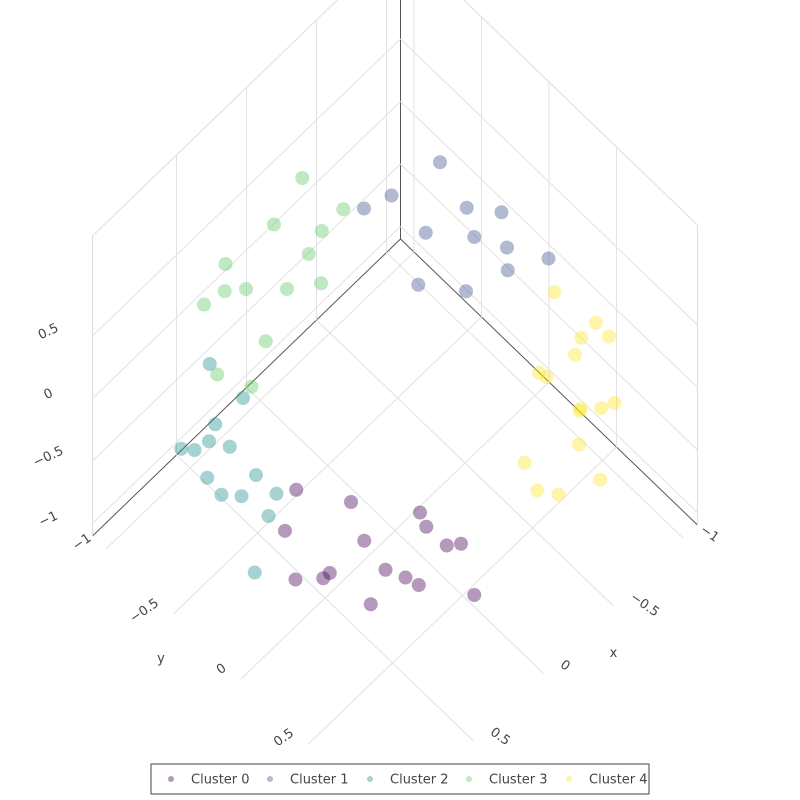  I want to click on z-tick-label: −1, so click(49, 520).